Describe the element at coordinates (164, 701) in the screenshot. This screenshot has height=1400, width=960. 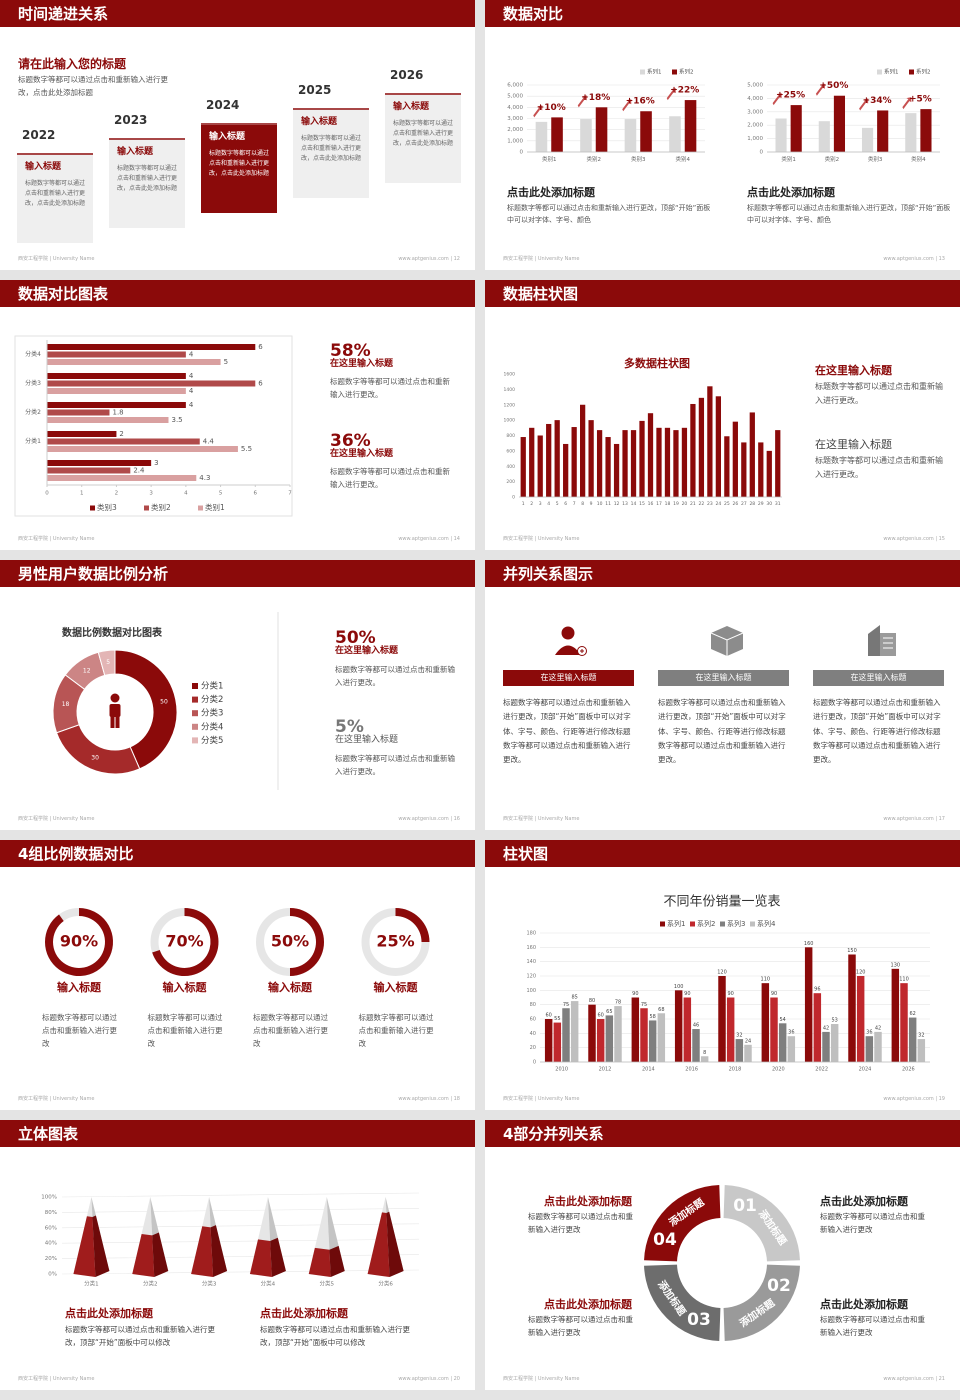
I see `data-label: 50` at that location.